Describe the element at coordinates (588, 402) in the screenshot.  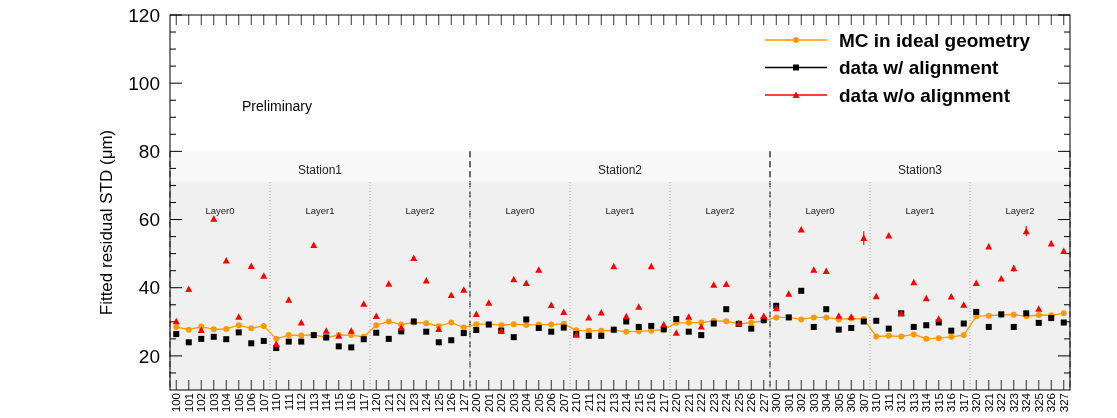
I see `x-tick-label: 211` at that location.